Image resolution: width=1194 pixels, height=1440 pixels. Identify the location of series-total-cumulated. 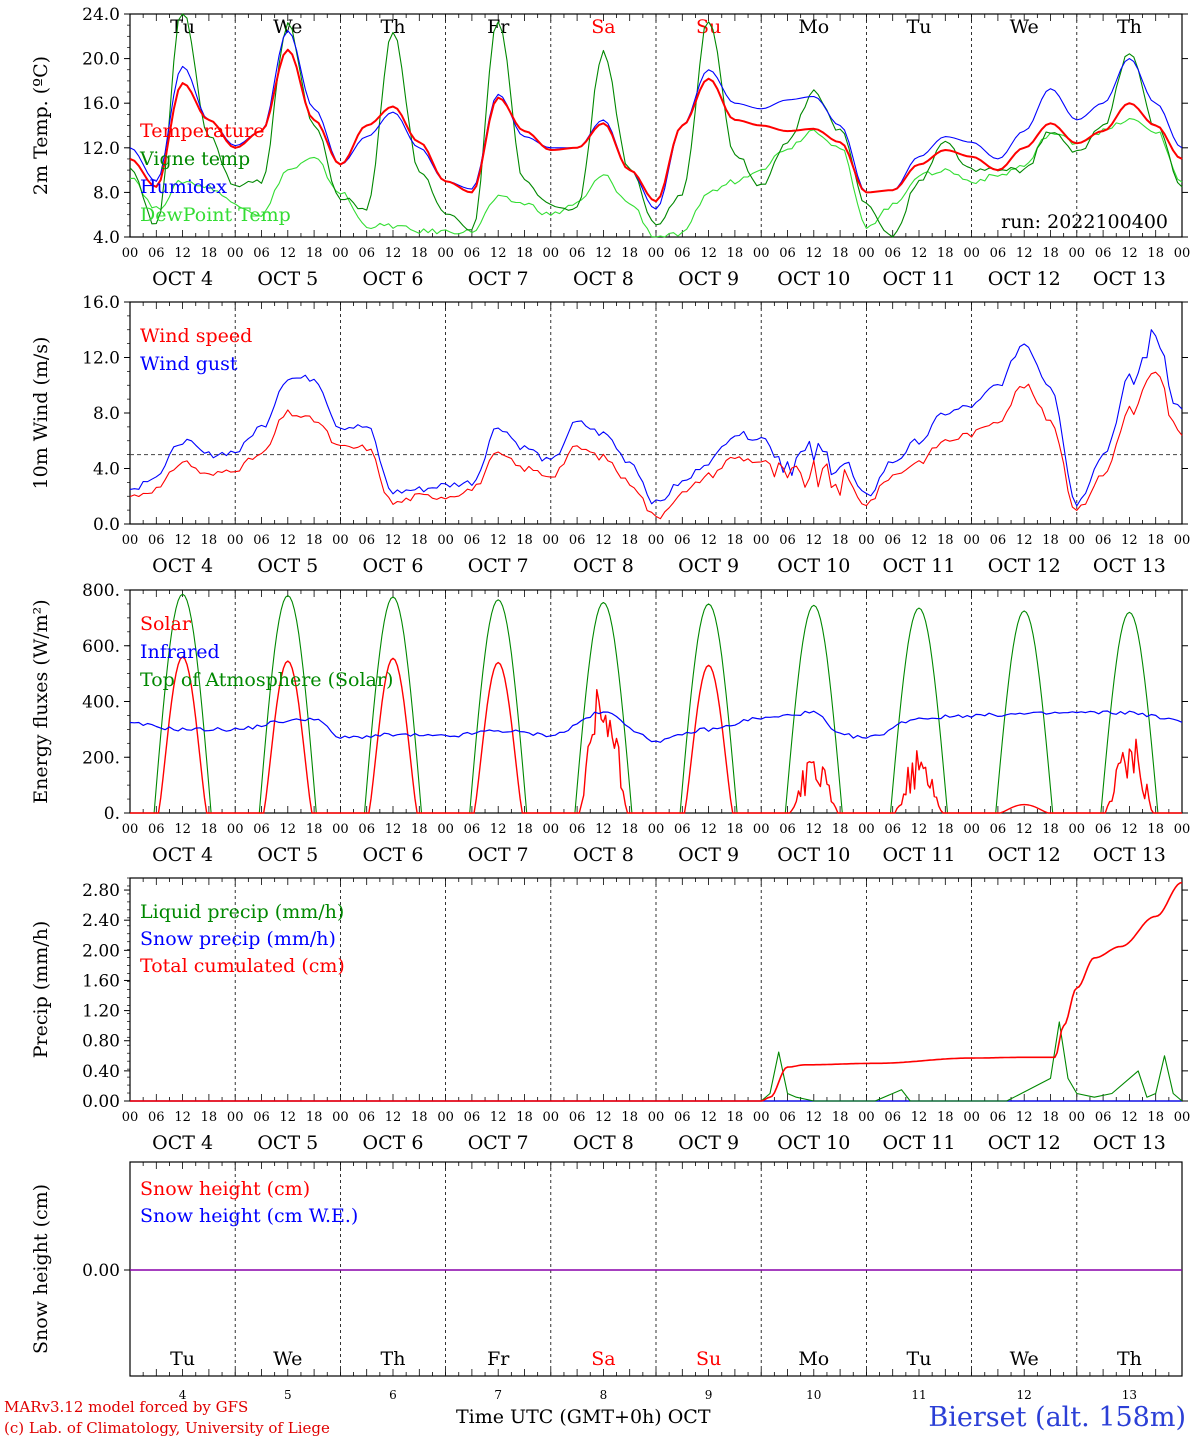
(656, 991).